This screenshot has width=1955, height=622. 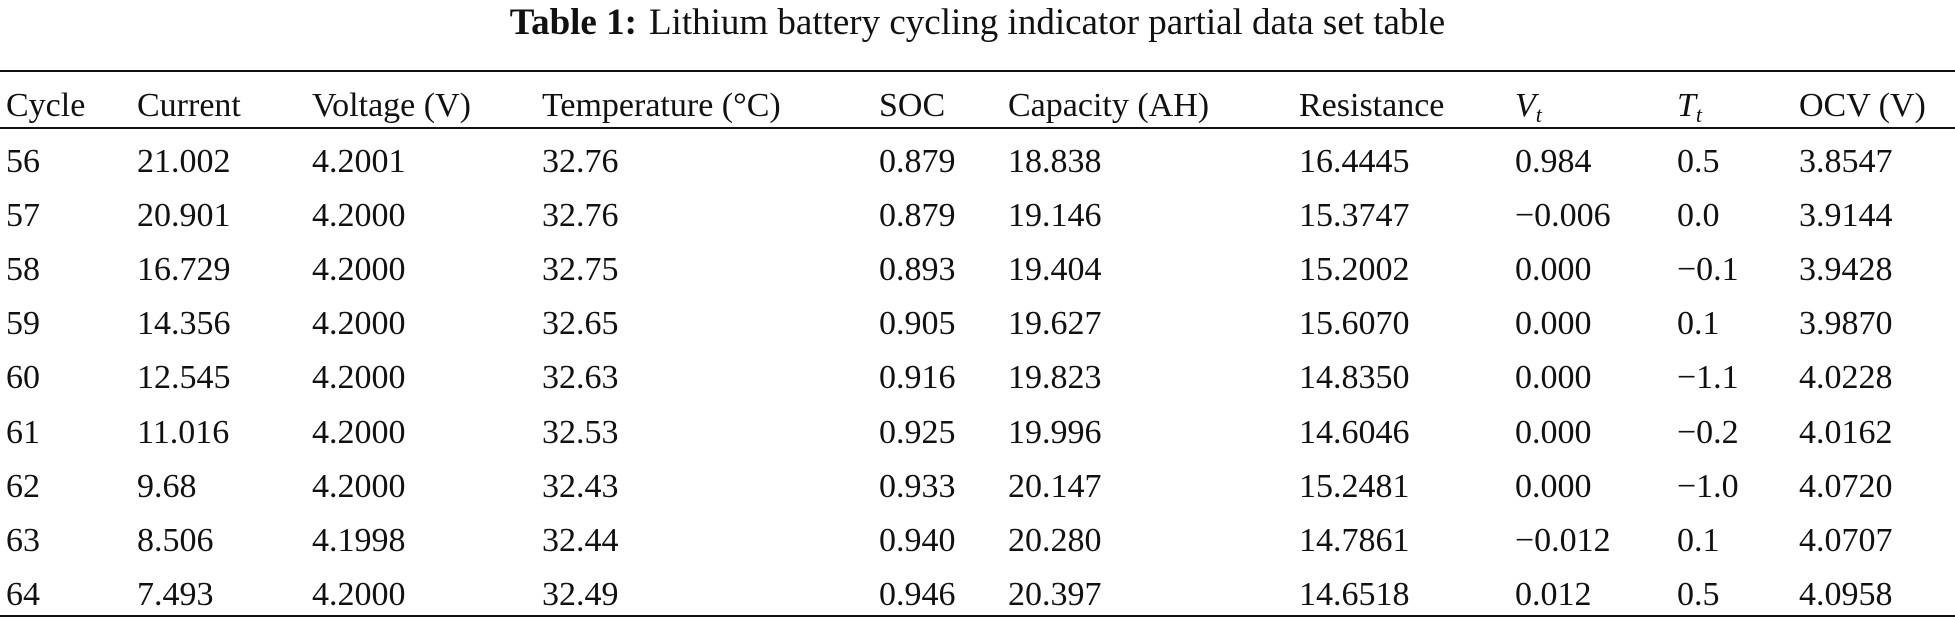 I want to click on table-cell: 19.627, so click(x=1055, y=324).